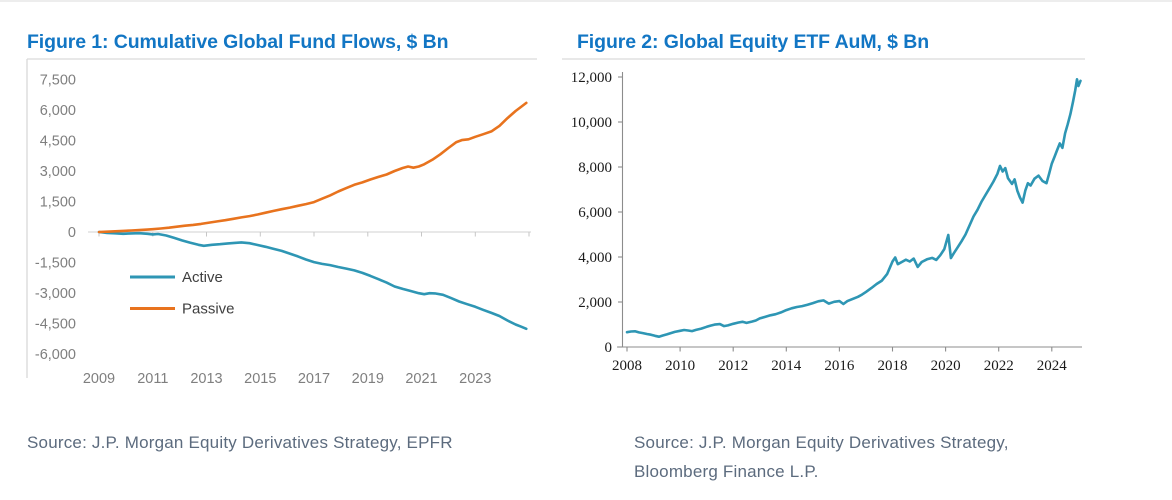  Describe the element at coordinates (421, 379) in the screenshot. I see `svg-text: 2021` at that location.